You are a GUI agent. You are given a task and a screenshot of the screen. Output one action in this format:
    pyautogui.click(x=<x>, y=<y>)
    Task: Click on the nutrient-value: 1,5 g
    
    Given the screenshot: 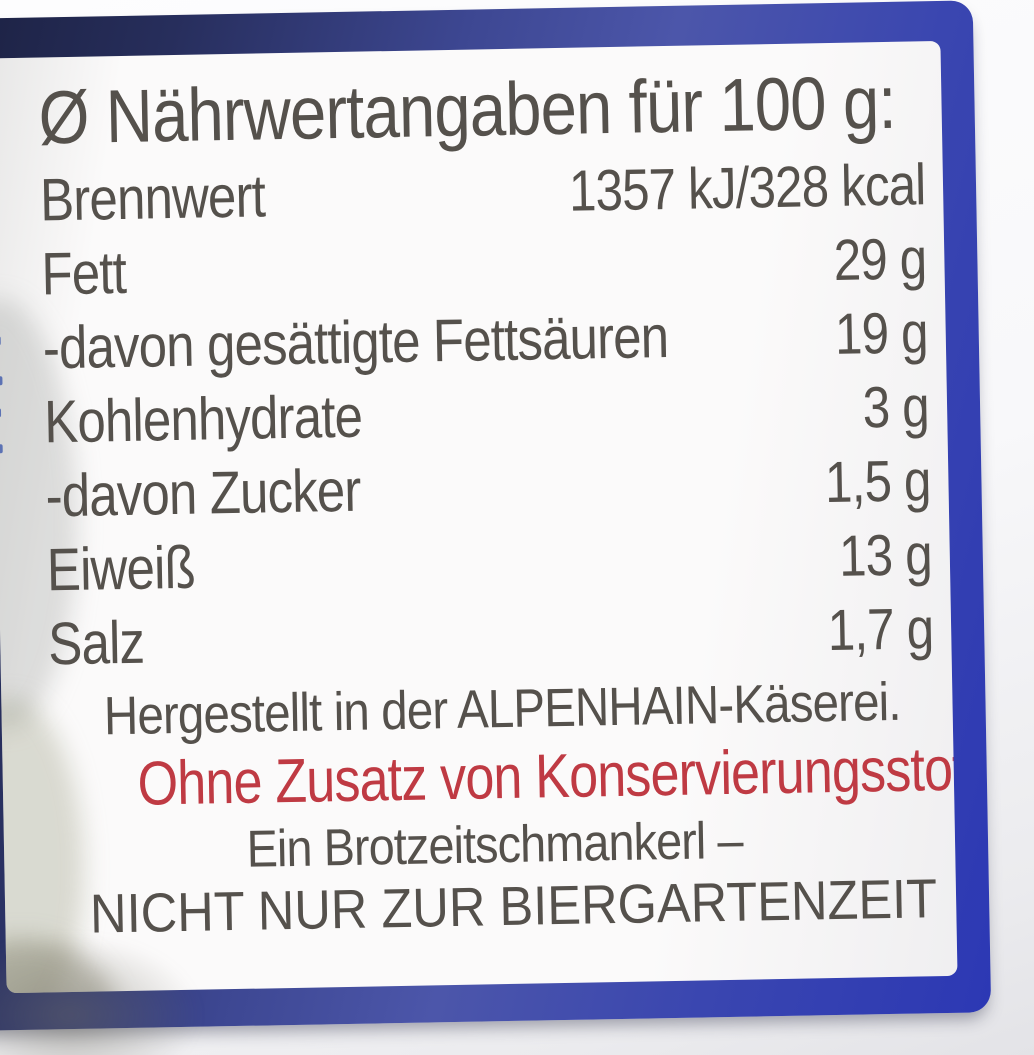 What is the action you would take?
    pyautogui.click(x=878, y=482)
    